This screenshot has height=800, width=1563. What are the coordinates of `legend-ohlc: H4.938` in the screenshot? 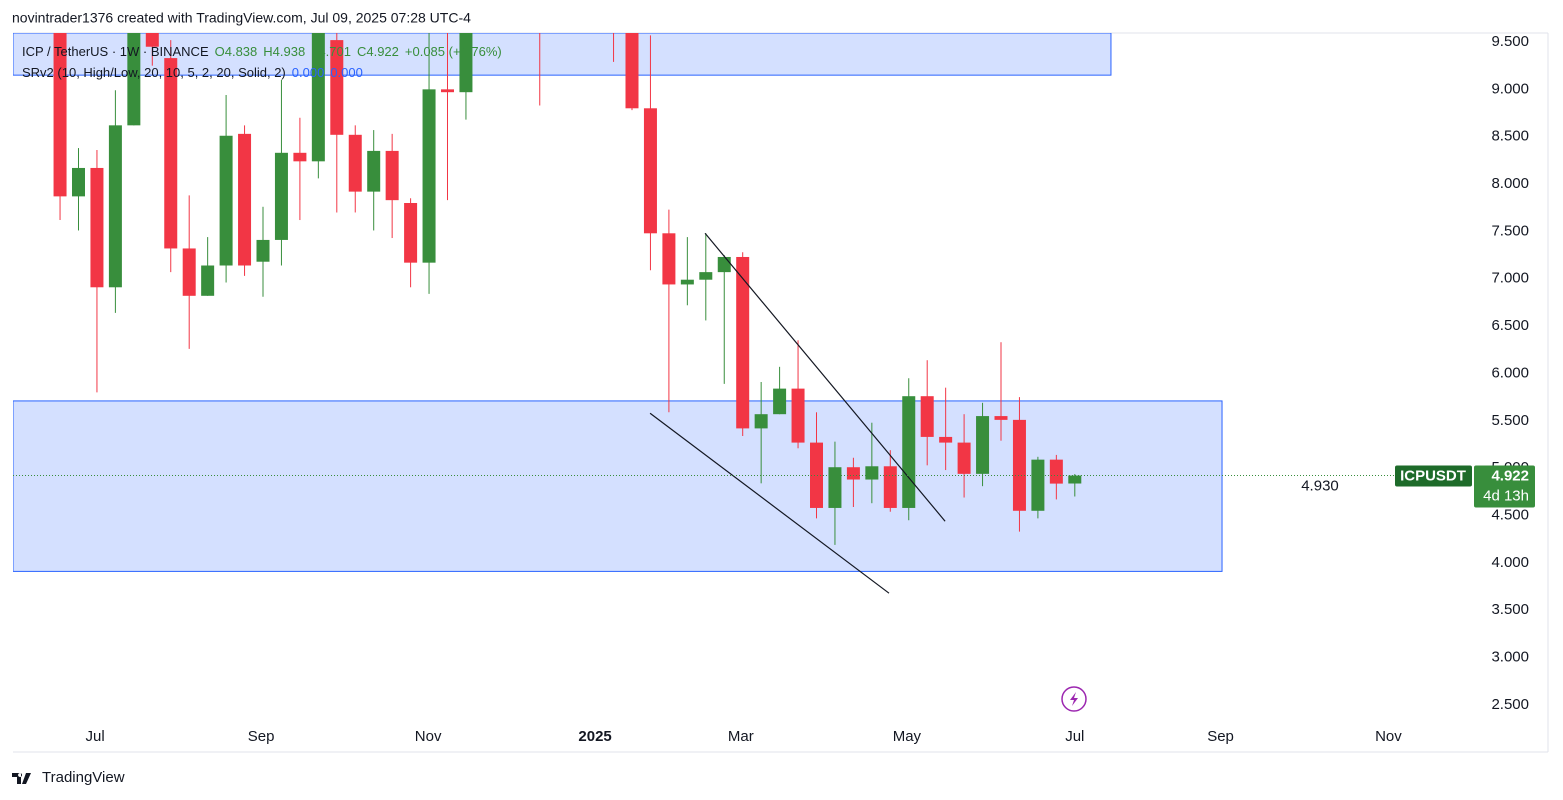 It's located at (284, 51).